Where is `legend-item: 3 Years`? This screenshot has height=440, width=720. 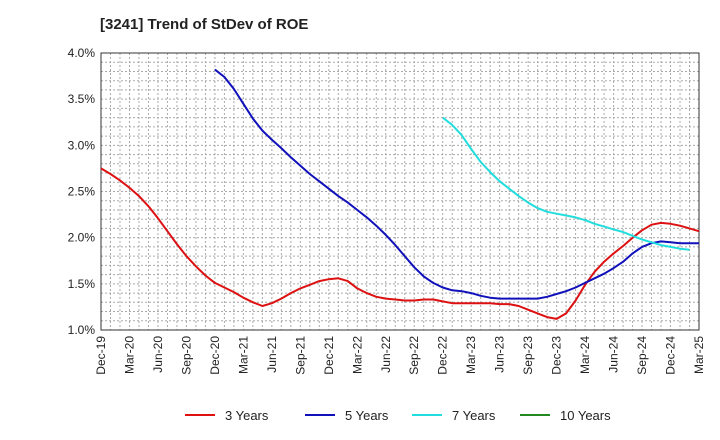
legend-item: 3 Years is located at coordinates (226, 415).